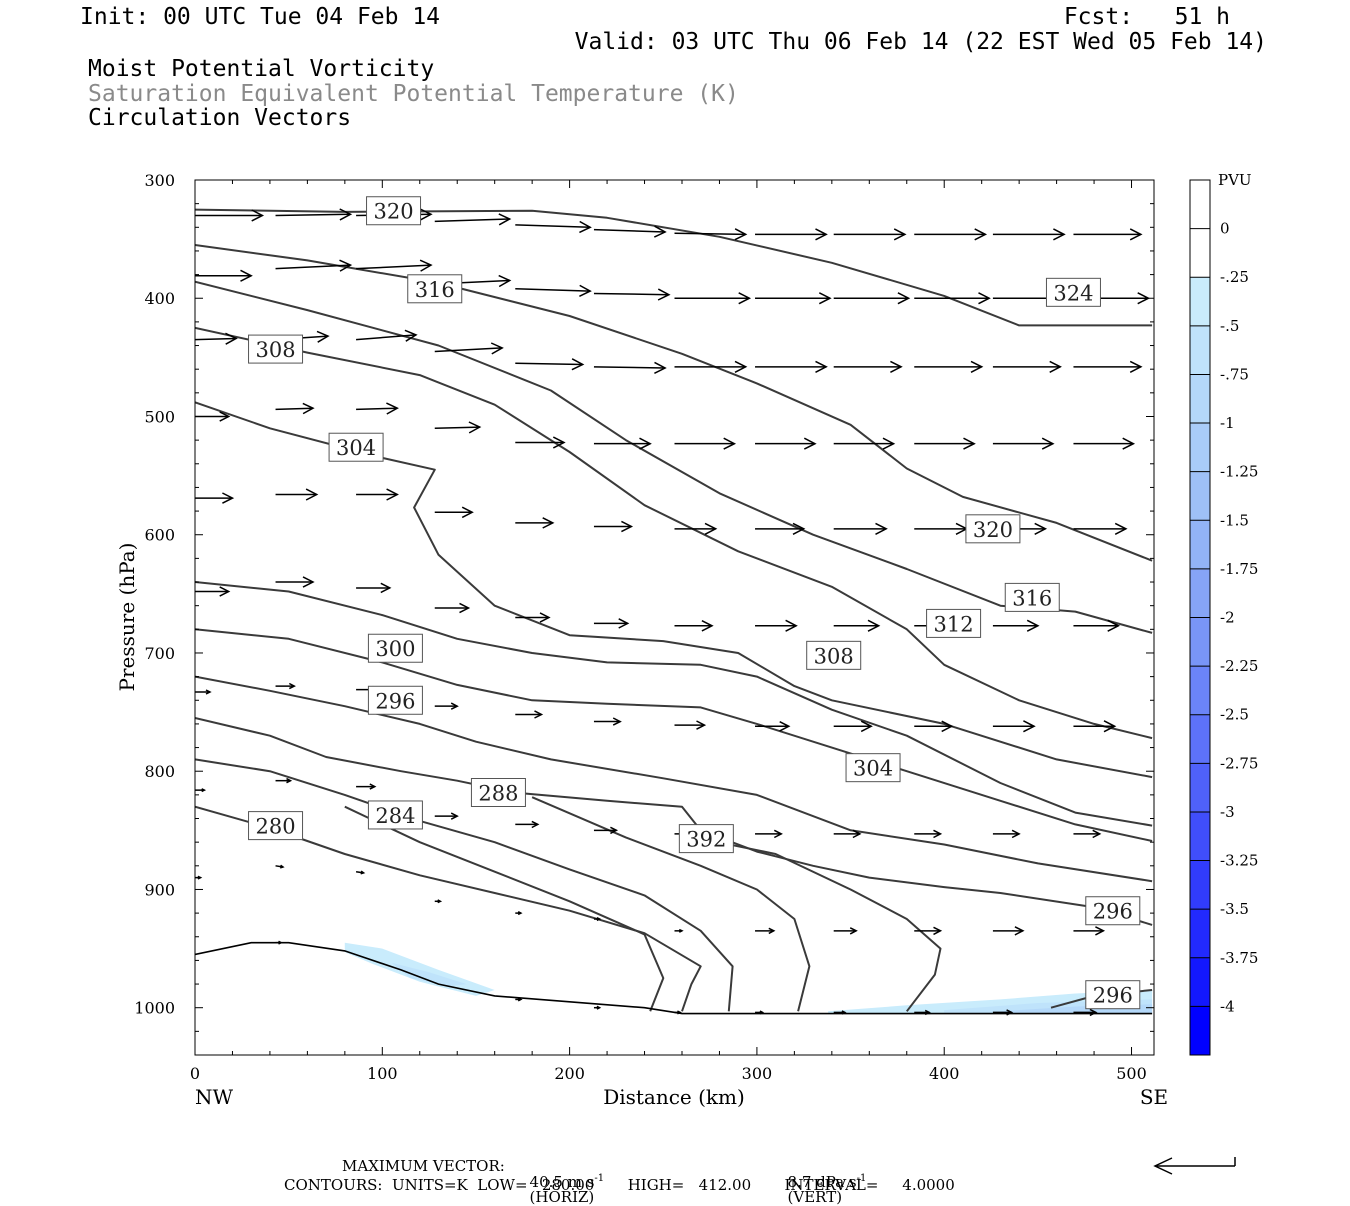  I want to click on contour-label: 296, so click(395, 700).